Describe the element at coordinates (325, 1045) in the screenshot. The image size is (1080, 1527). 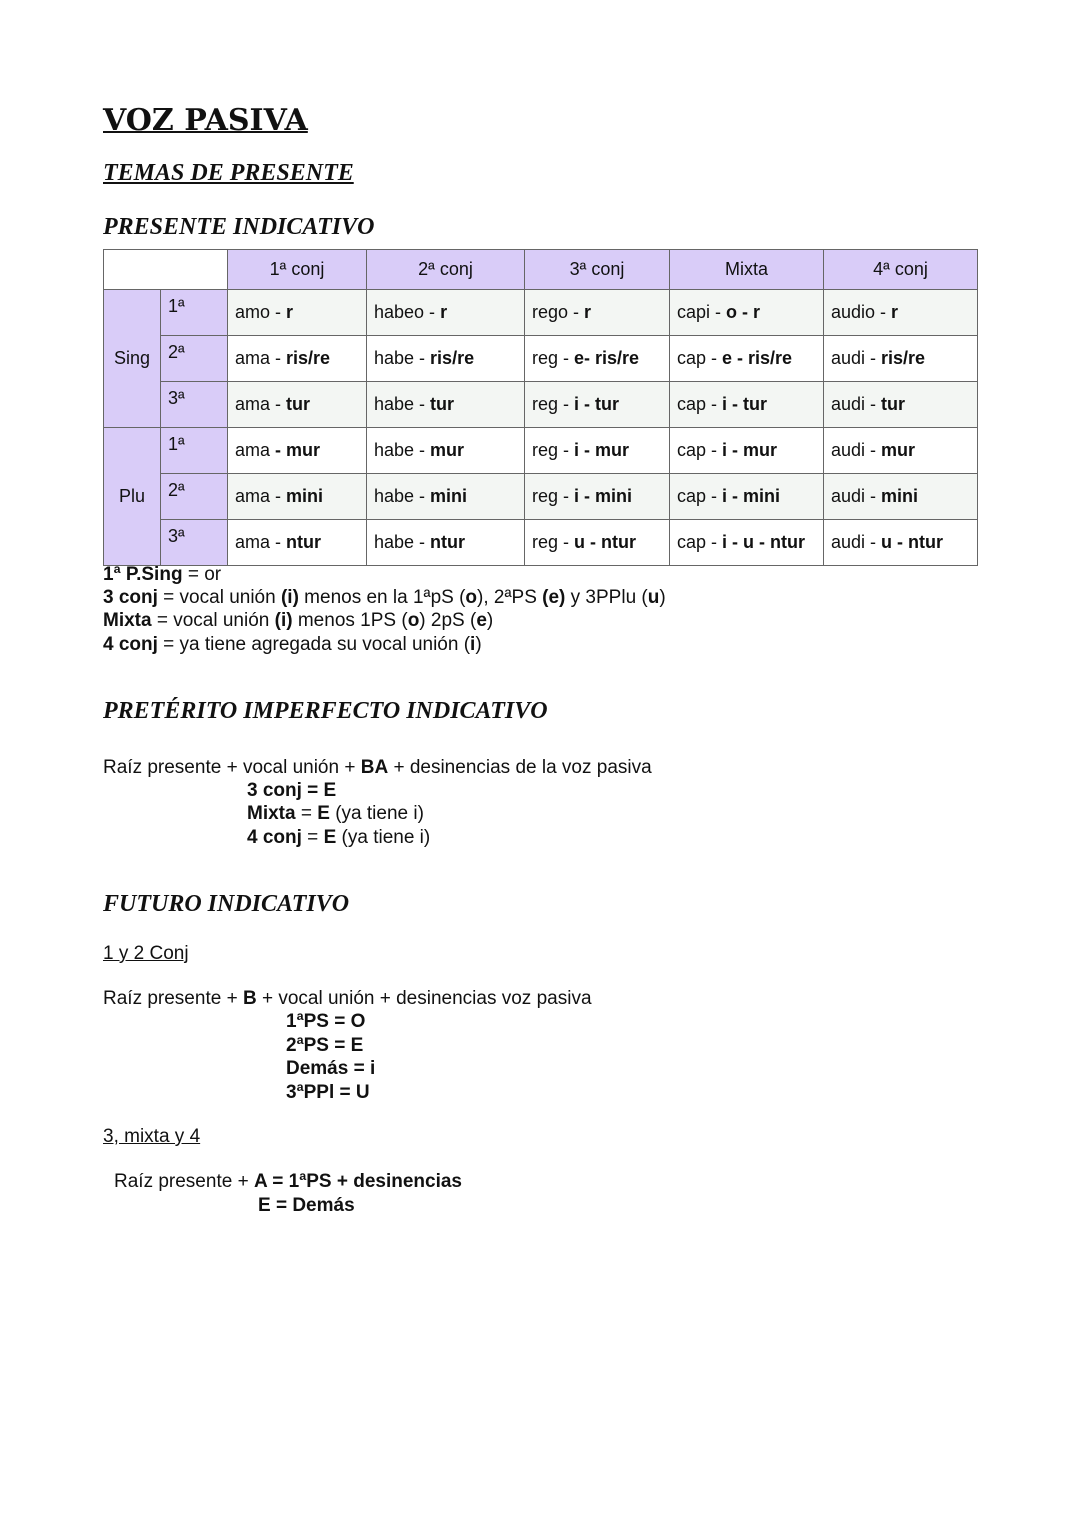
I see `bold-text: 2ªPS = E` at that location.